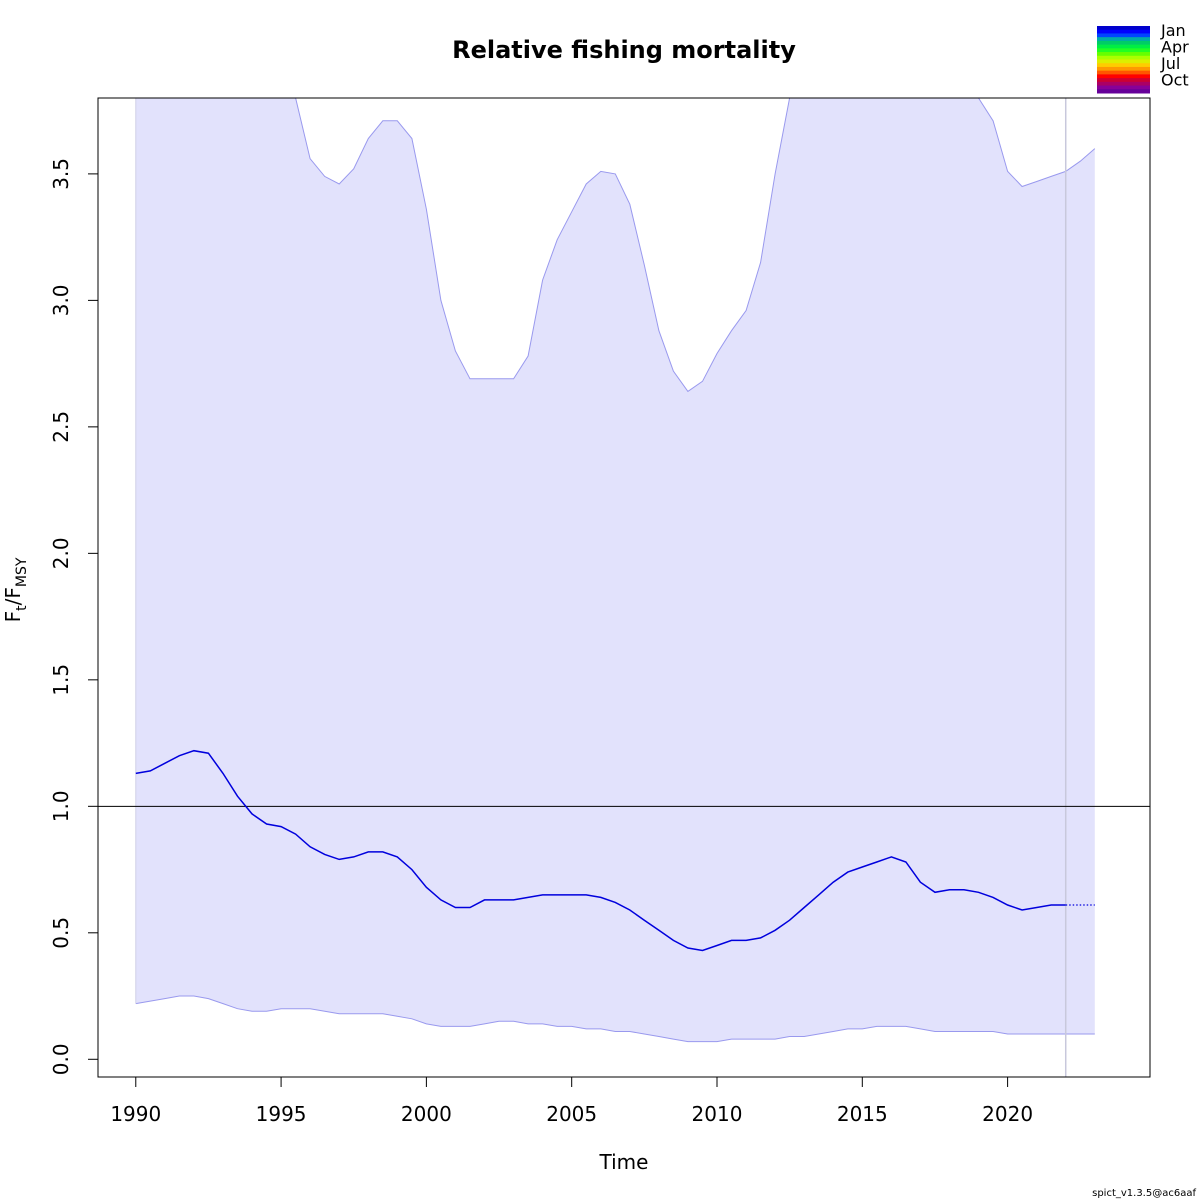 This screenshot has width=1200, height=1200. I want to click on y-axis: 0.0 0.5 1.0 1.5 2.0 2.5 3.0 3.5, so click(74, 616).